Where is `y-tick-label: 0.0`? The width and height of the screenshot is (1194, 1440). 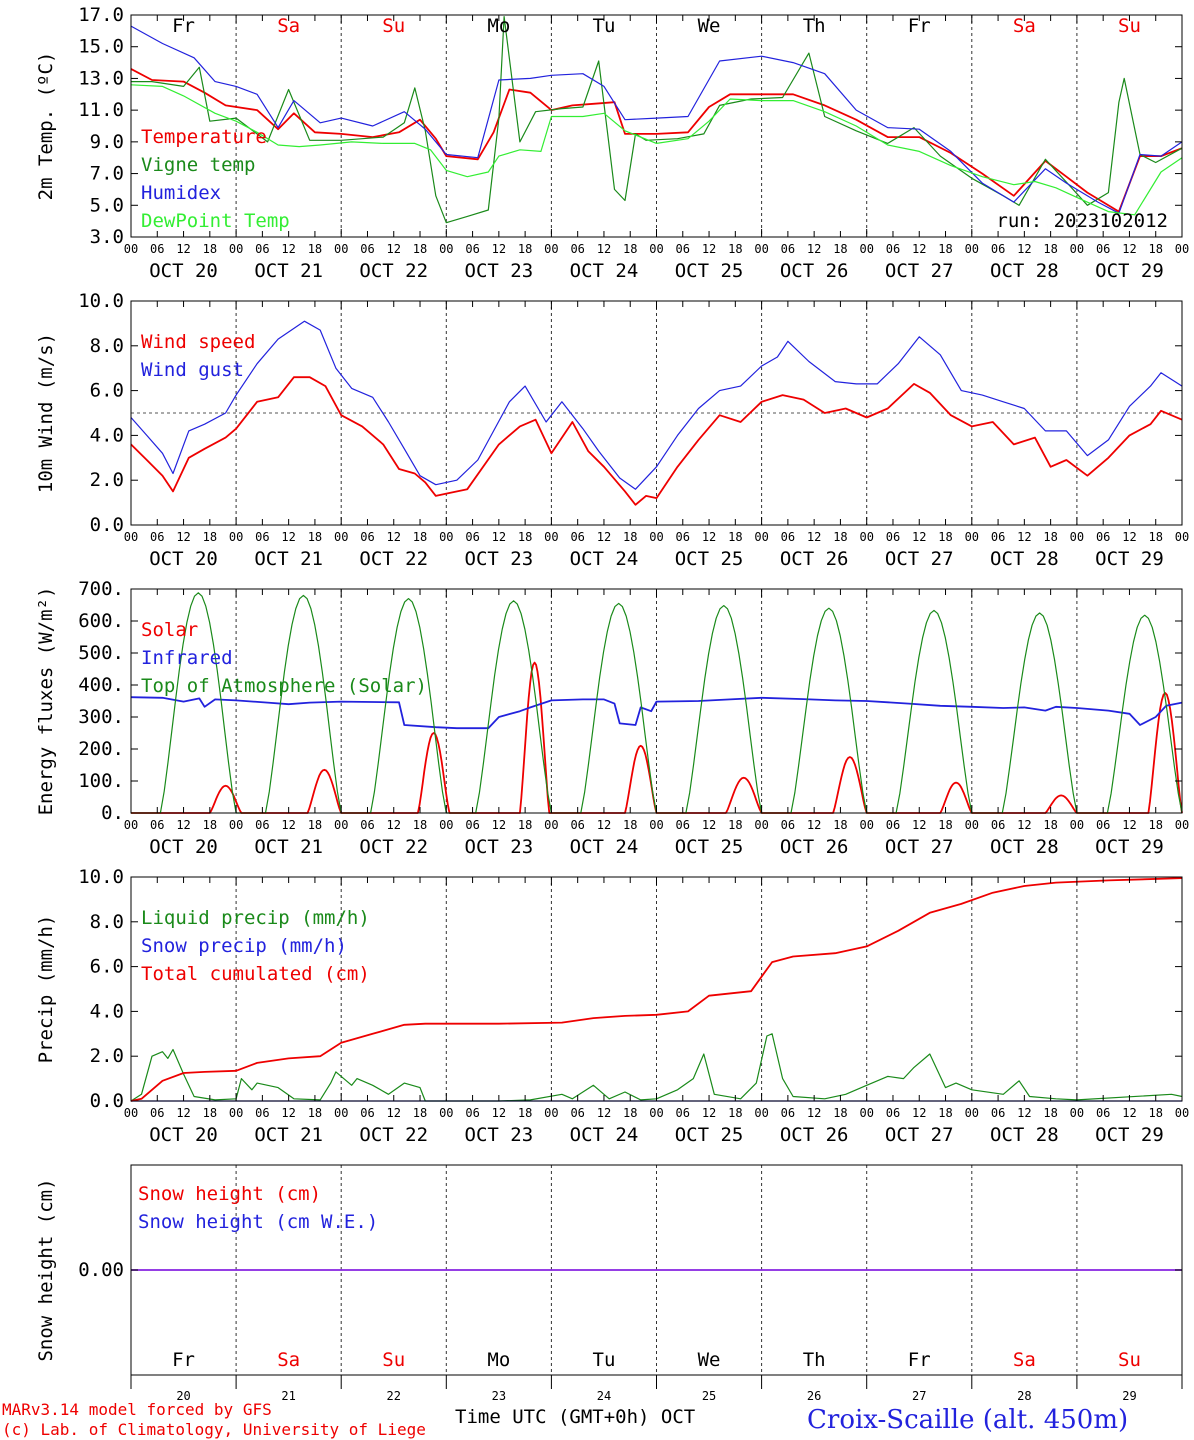 y-tick-label: 0.0 is located at coordinates (107, 525).